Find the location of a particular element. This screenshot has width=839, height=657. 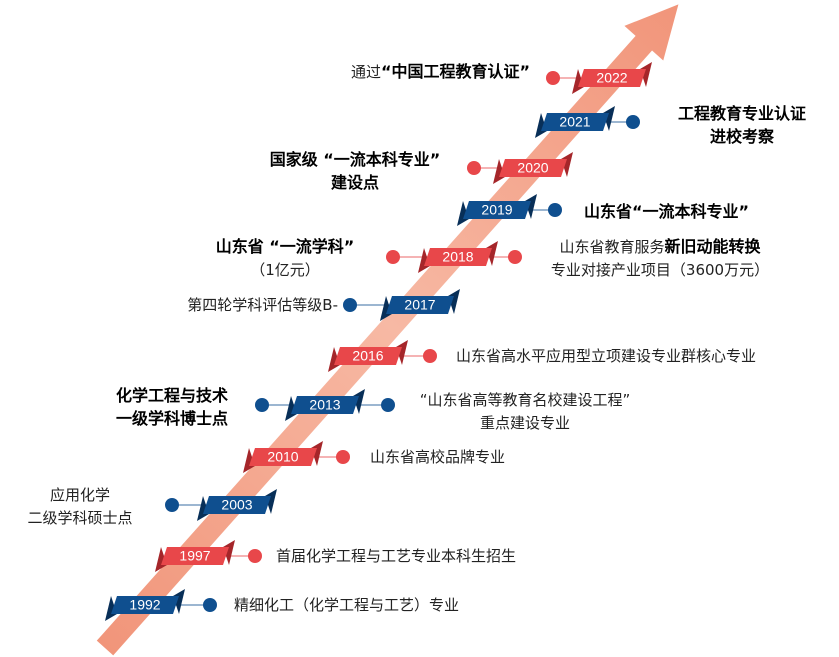

year-label: 2020 is located at coordinates (532, 168).